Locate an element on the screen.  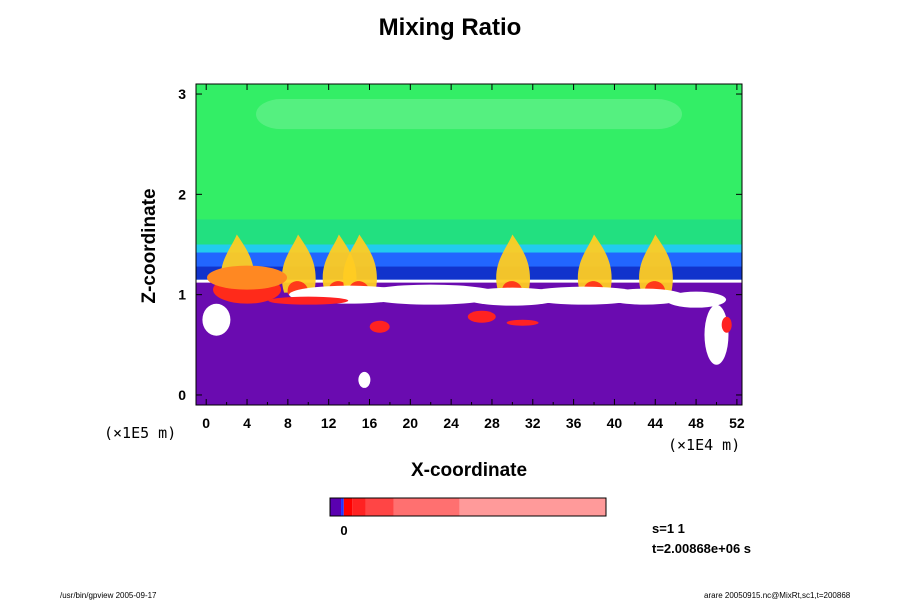
footer-right: arare 20050915.nc@MixRt,sc1,t=200868 is located at coordinates (777, 595).